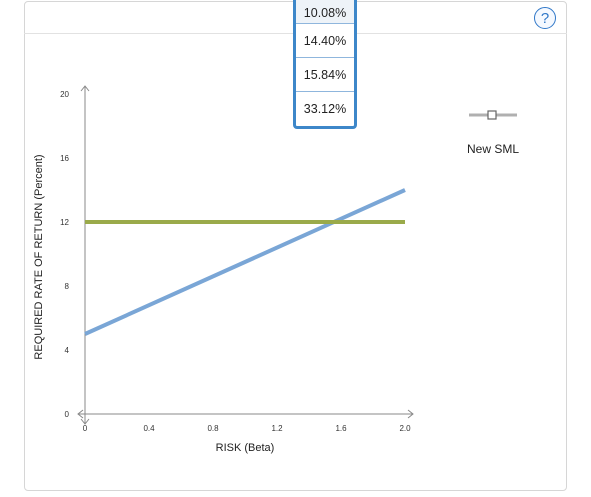 This screenshot has width=591, height=497. Describe the element at coordinates (67, 414) in the screenshot. I see `y-tick-label: 0` at that location.